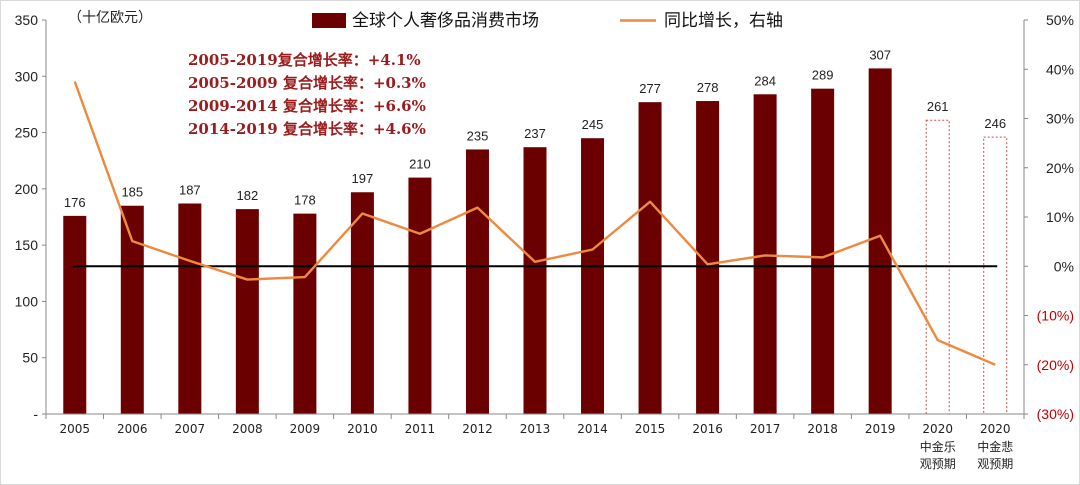  I want to click on bar-value-label: 245, so click(593, 124).